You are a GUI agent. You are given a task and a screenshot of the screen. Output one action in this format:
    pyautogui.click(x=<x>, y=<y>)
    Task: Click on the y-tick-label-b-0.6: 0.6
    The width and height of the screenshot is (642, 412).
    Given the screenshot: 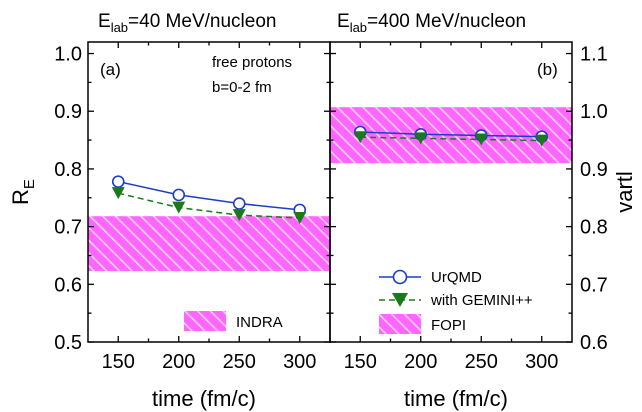 What is the action you would take?
    pyautogui.click(x=594, y=343)
    